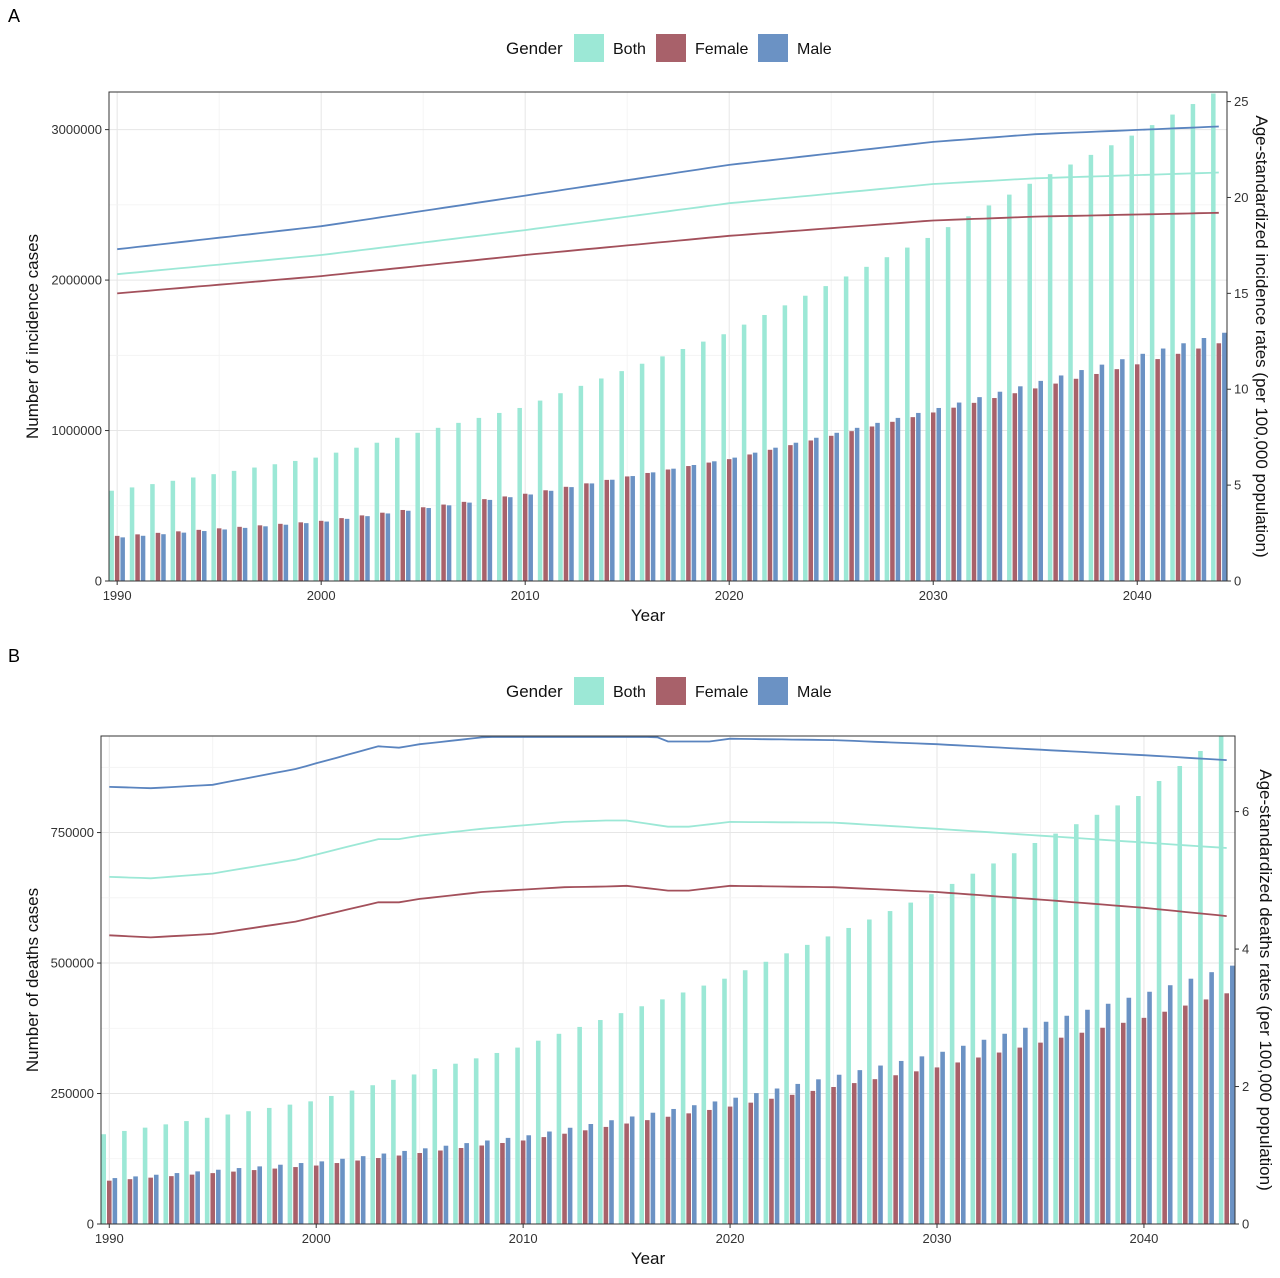 The height and width of the screenshot is (1278, 1280). I want to click on bar-female-2041, so click(1164, 1117).